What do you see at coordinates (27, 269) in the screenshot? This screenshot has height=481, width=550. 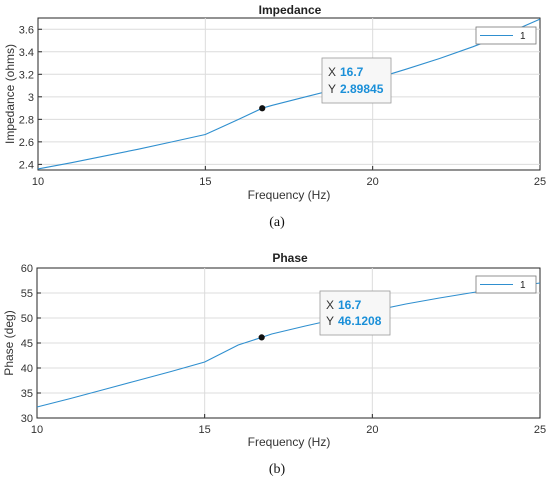 I see `y-tick-label: 60` at bounding box center [27, 269].